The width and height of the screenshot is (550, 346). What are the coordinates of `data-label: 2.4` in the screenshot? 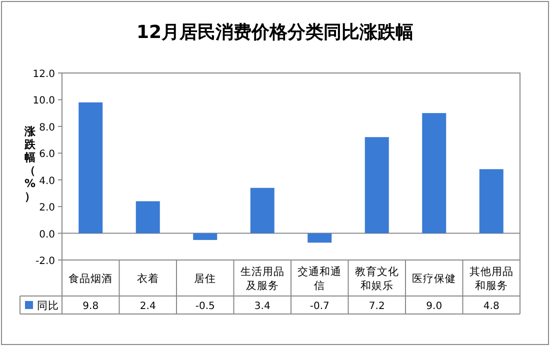 It's located at (148, 306).